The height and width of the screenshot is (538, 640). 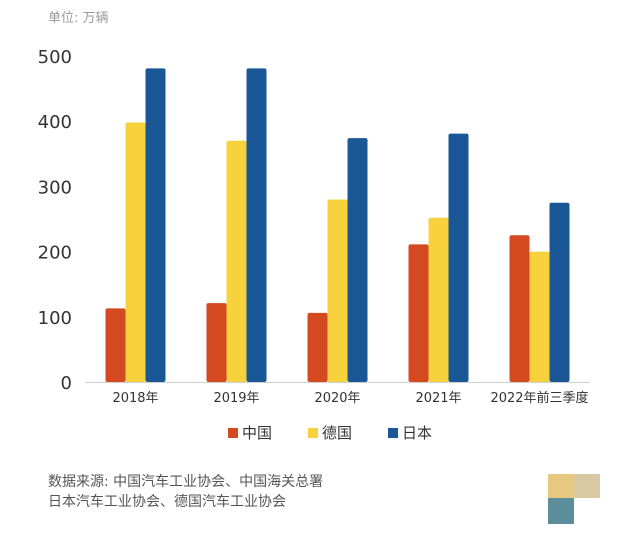 I want to click on category-labels: 2018年 2019年 2020年 2021年 2022年前三季度, so click(x=350, y=398).